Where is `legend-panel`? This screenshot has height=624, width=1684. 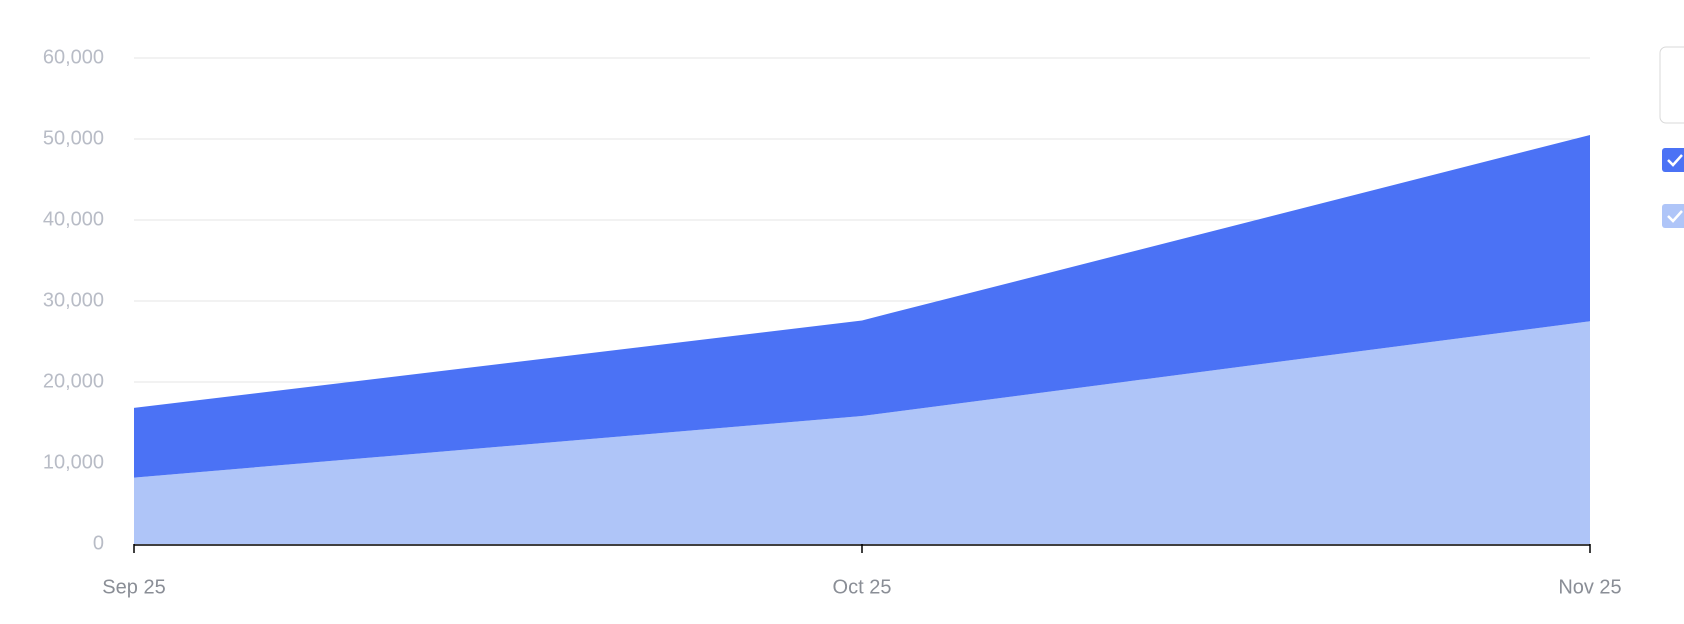
legend-panel is located at coordinates (1671, 85).